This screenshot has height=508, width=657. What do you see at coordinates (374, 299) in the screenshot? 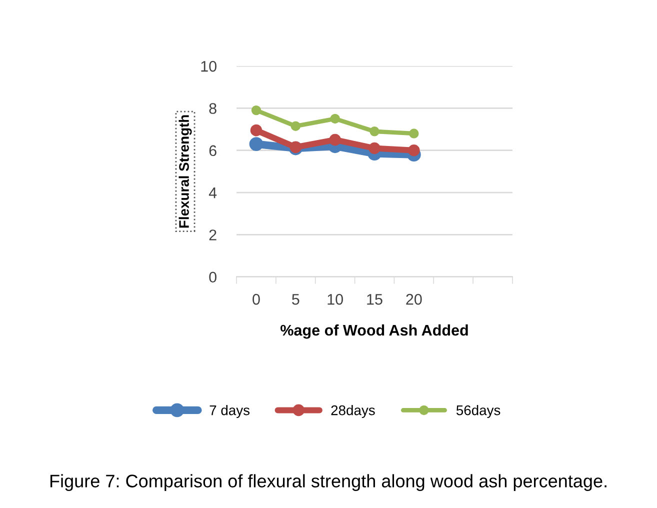
I see `x-tick-label: 15` at bounding box center [374, 299].